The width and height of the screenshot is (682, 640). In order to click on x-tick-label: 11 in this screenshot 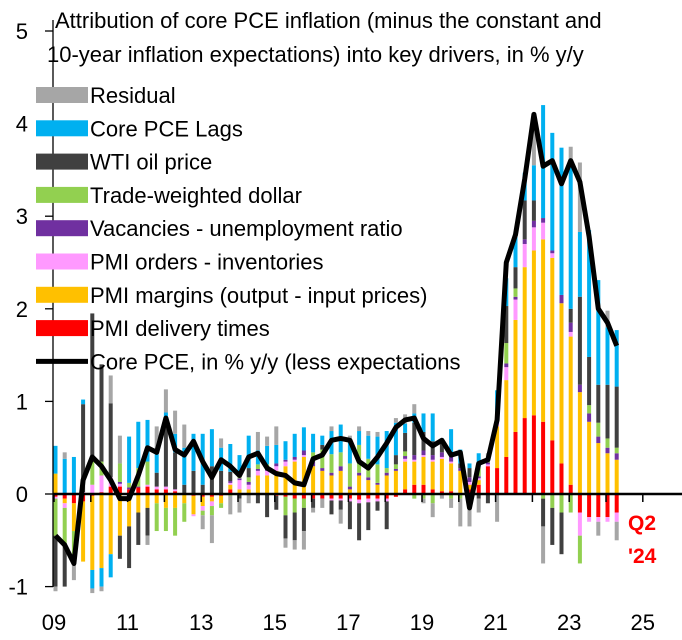, I will do `click(127, 622)`.